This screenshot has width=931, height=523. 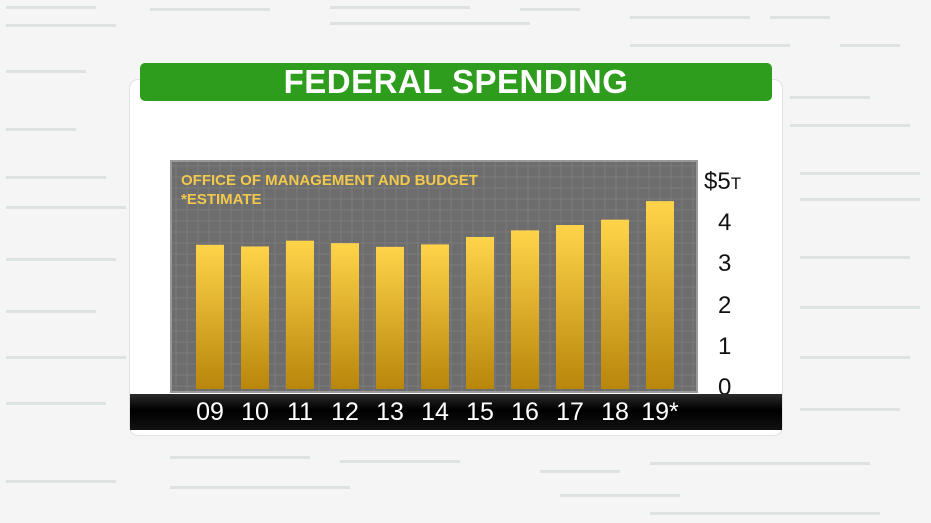 I want to click on y-tick-label: 2, so click(x=724, y=306).